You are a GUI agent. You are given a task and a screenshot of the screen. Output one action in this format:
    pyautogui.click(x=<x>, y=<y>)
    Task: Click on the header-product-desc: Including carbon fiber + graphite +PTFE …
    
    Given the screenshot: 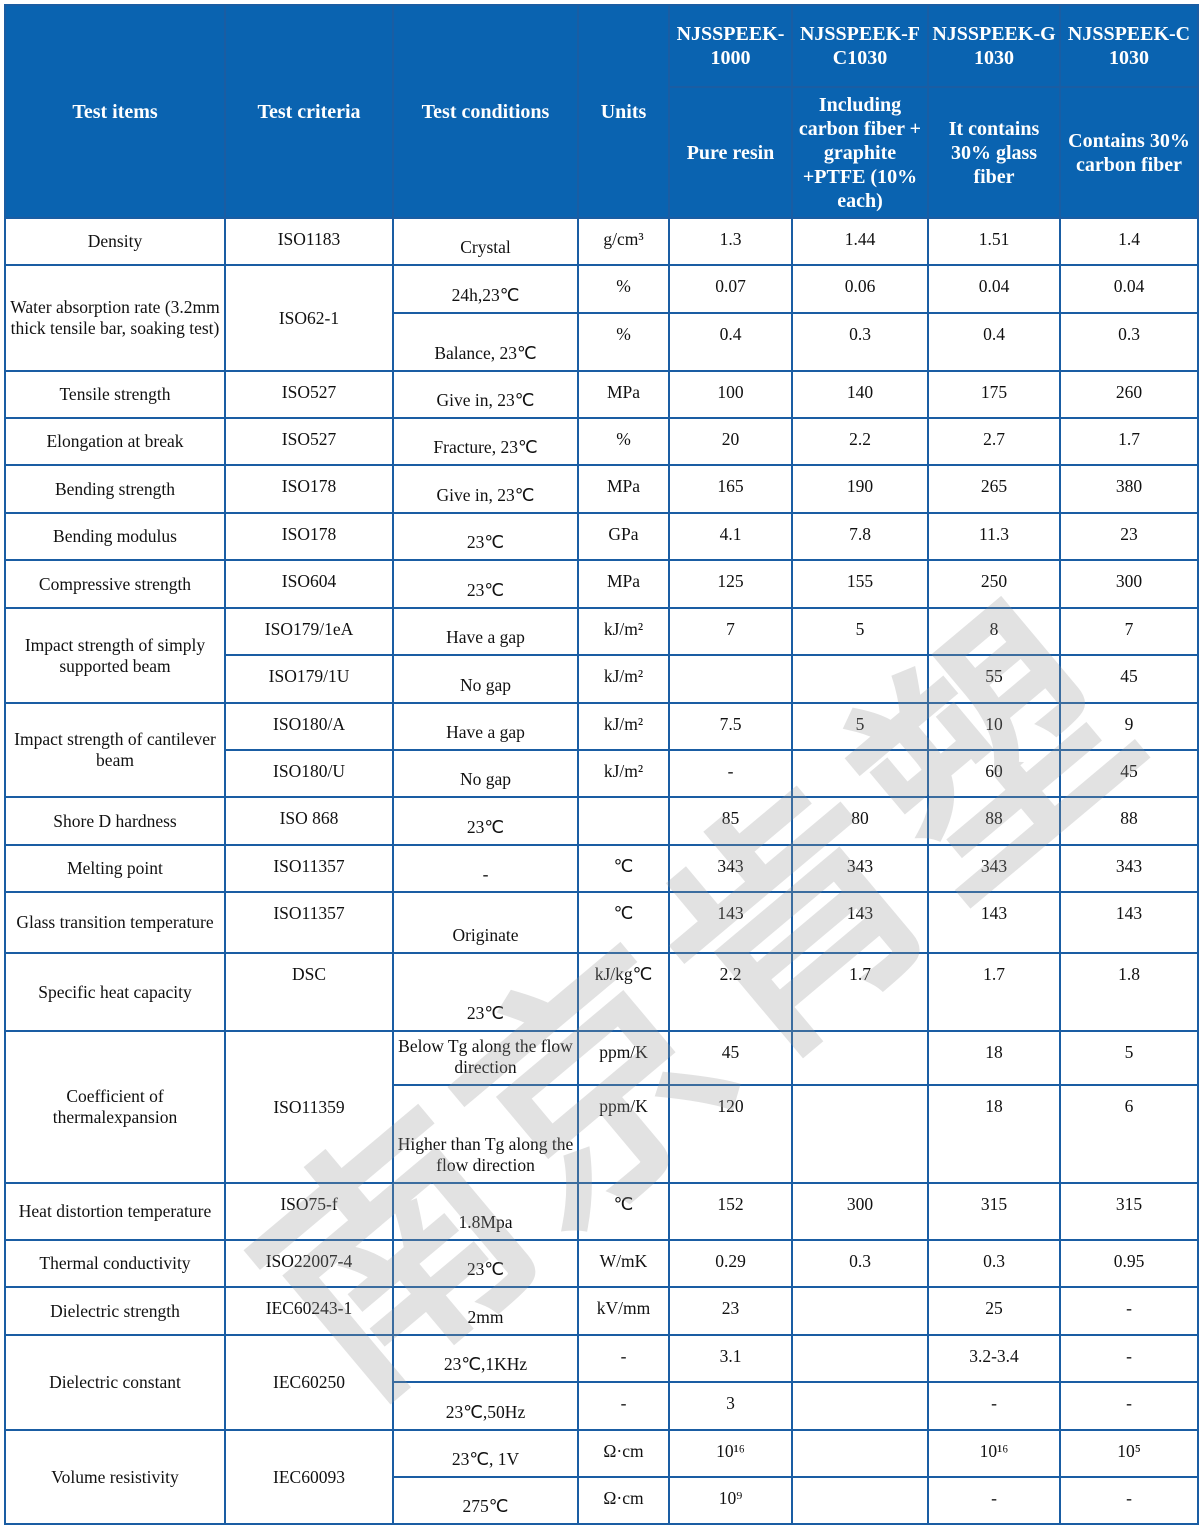 What is the action you would take?
    pyautogui.click(x=860, y=152)
    